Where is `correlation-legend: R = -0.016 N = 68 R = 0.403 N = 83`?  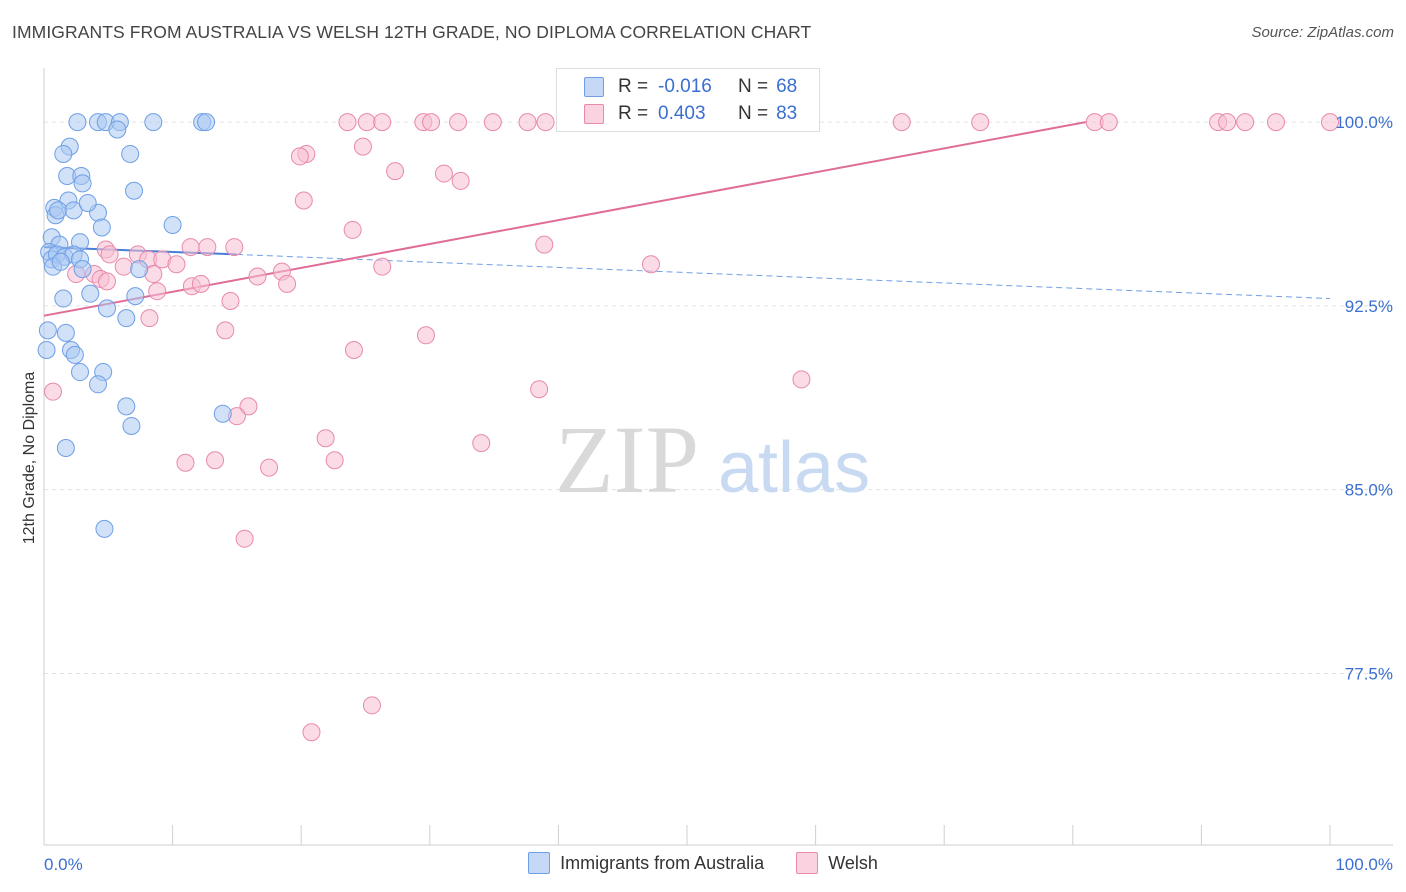
correlation-legend: R = -0.016 N = 68 R = 0.403 N = 83 is located at coordinates (688, 100).